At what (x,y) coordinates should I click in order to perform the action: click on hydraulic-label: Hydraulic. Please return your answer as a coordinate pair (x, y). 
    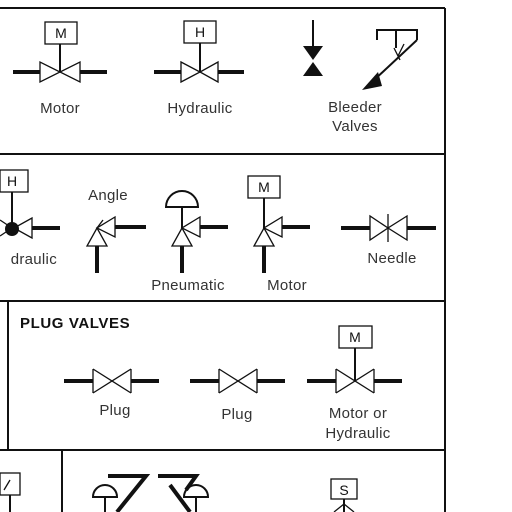
    Looking at the image, I should click on (199, 108).